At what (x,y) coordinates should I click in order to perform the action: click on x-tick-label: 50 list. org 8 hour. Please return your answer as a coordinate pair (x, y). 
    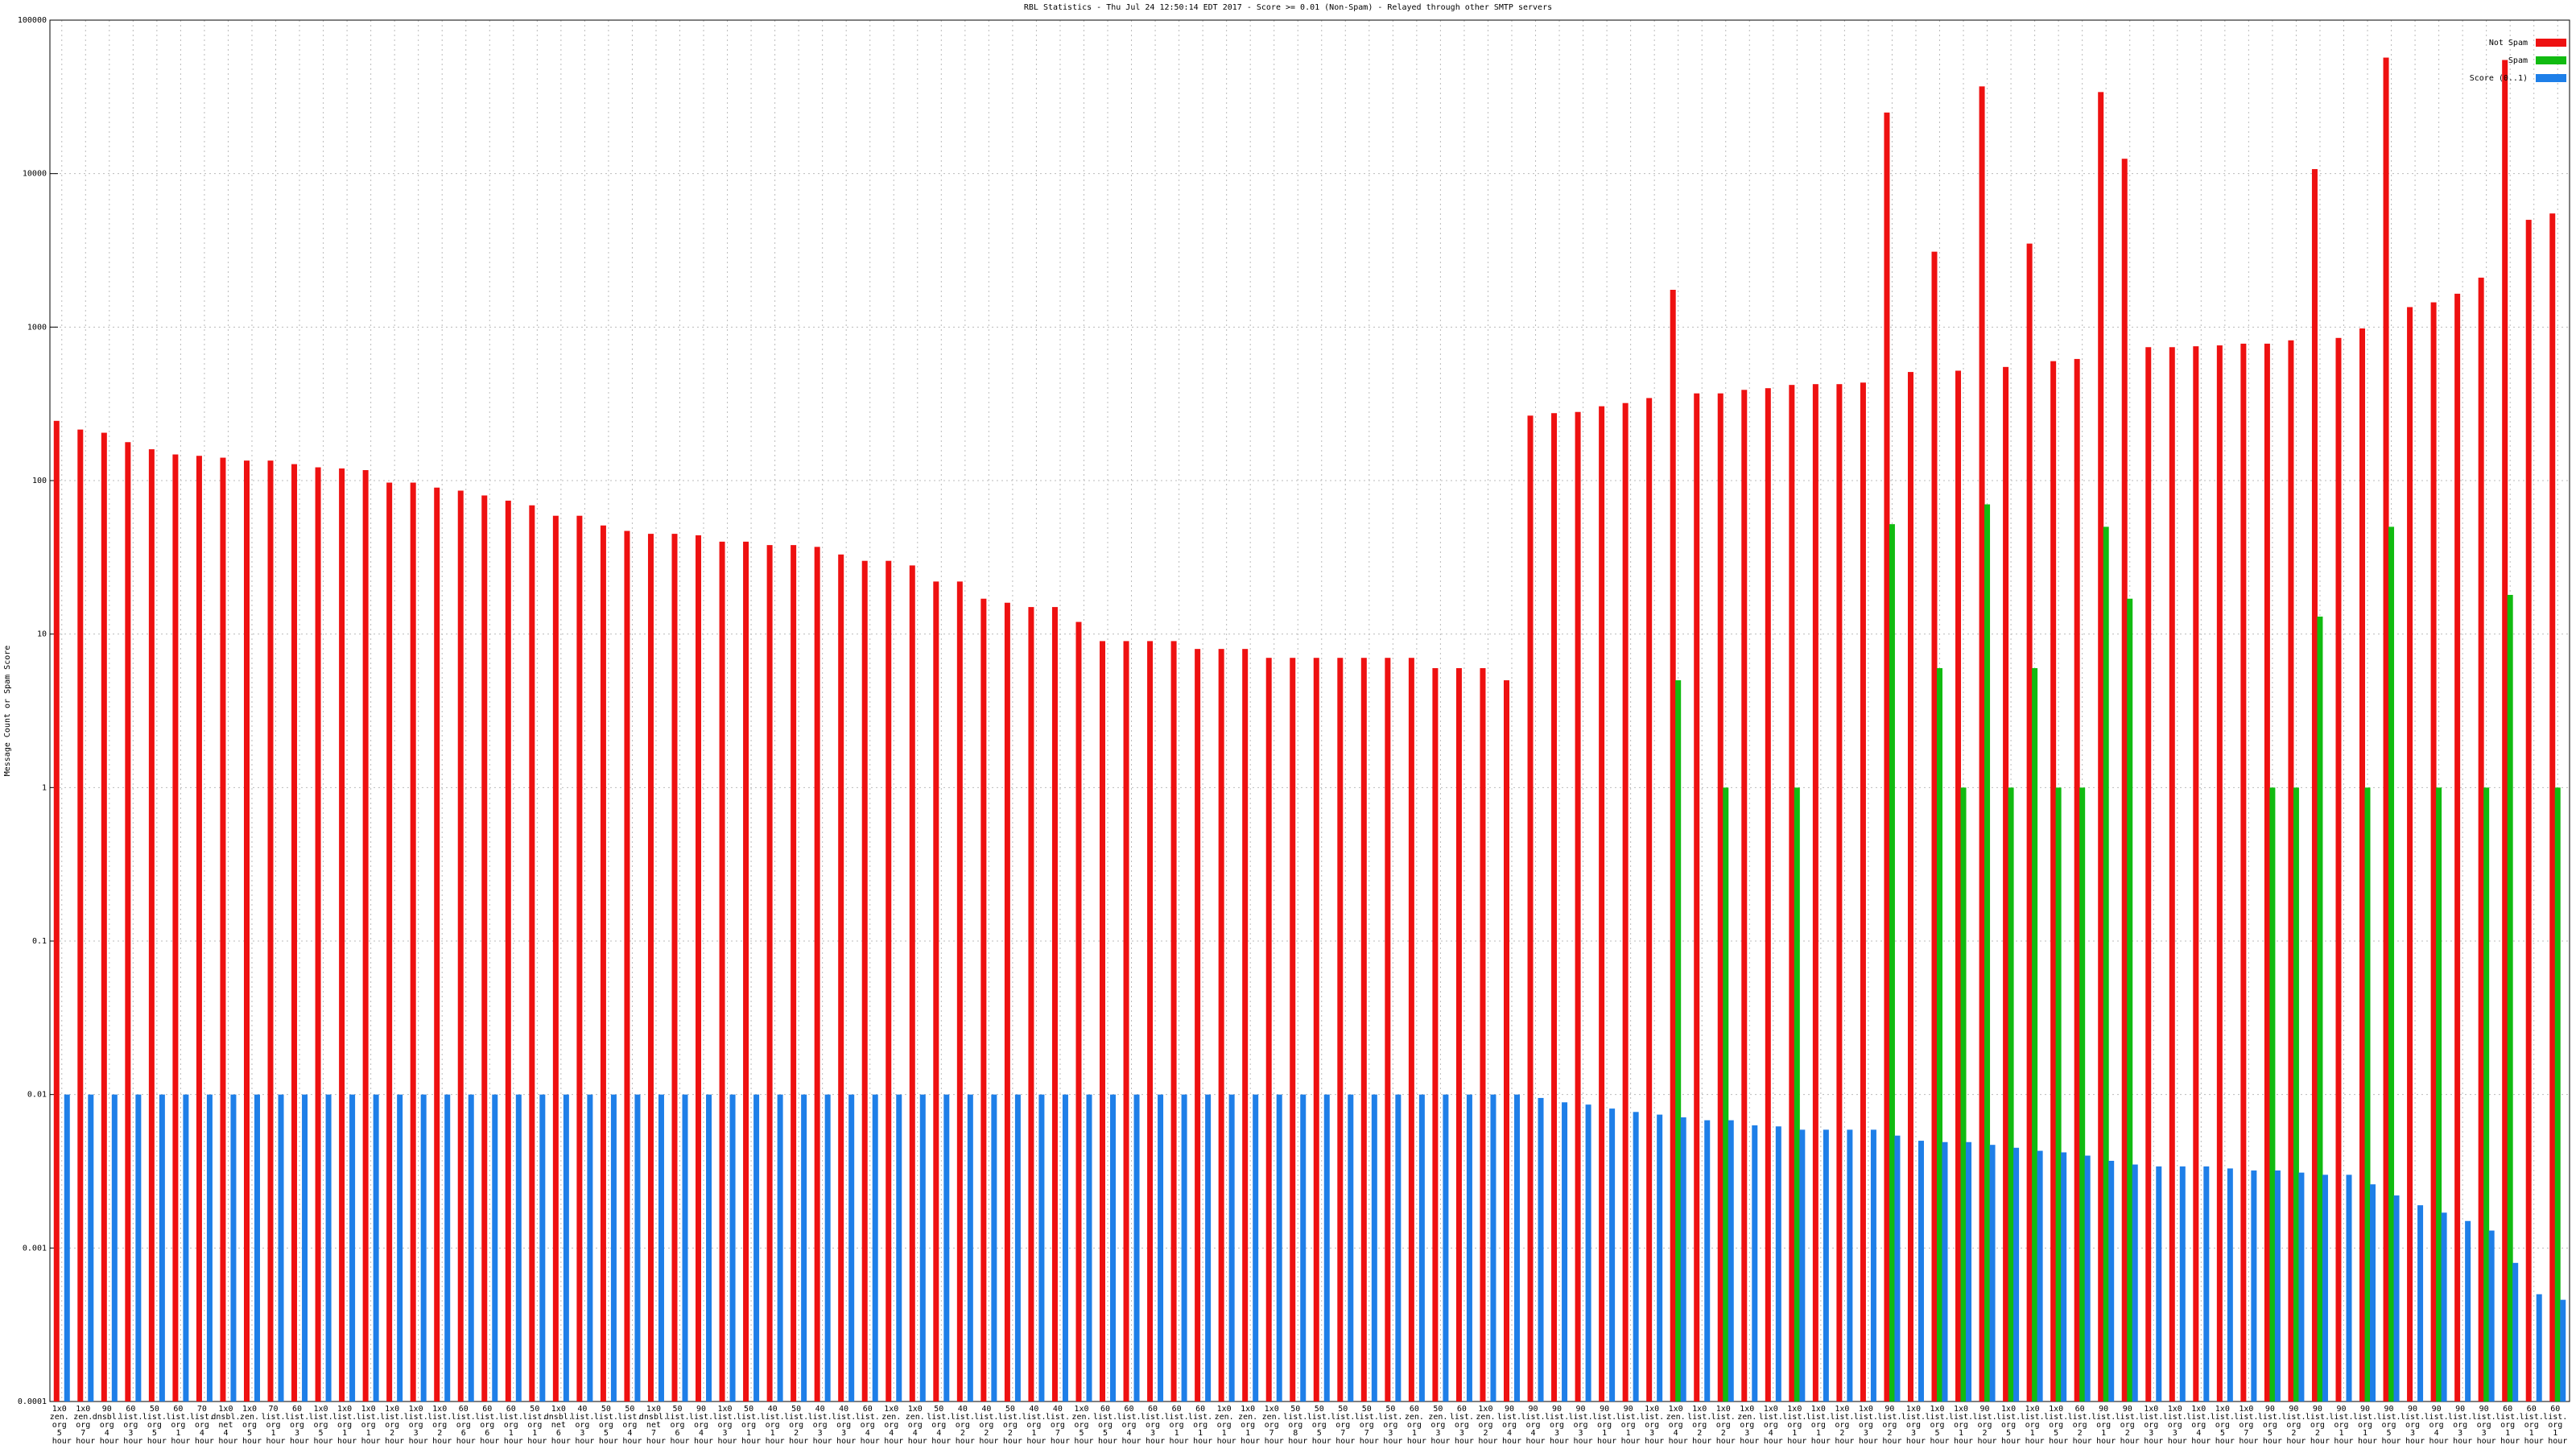
    Looking at the image, I should click on (1297, 1425).